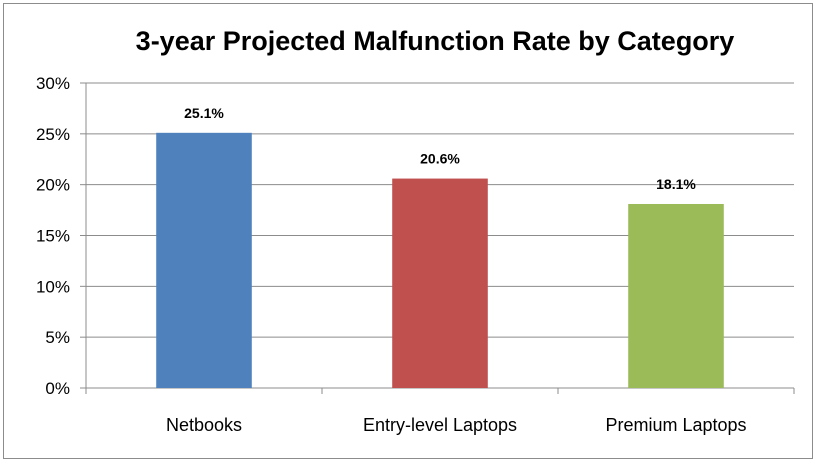 This screenshot has height=466, width=820. What do you see at coordinates (676, 184) in the screenshot?
I see `data-label: 18.1%` at bounding box center [676, 184].